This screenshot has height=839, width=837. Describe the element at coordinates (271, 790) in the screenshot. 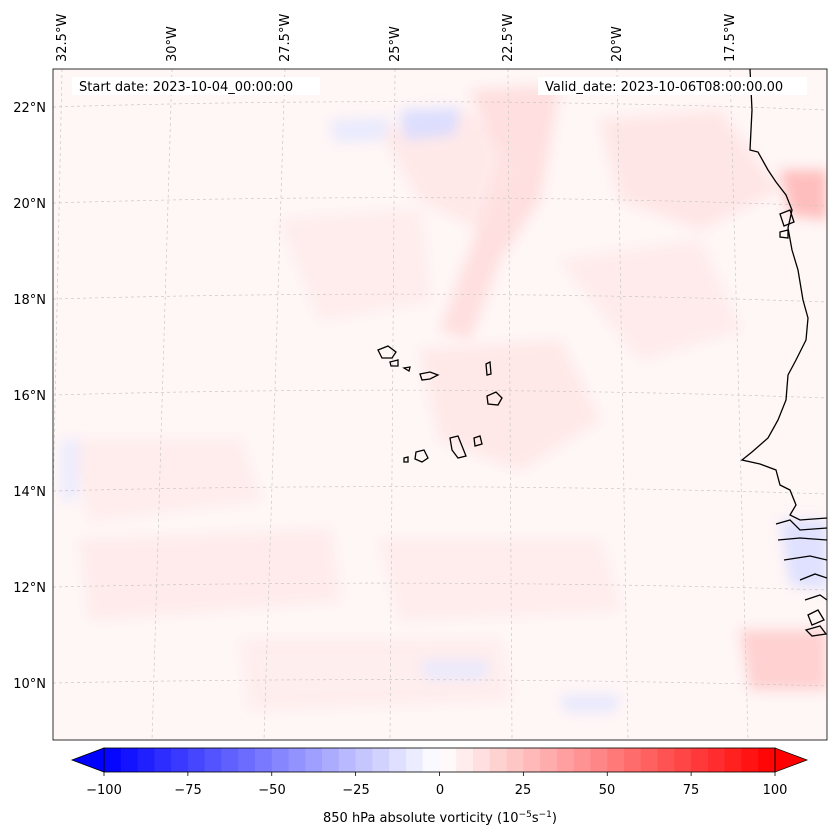

I see `cb-tick-label: −50` at that location.